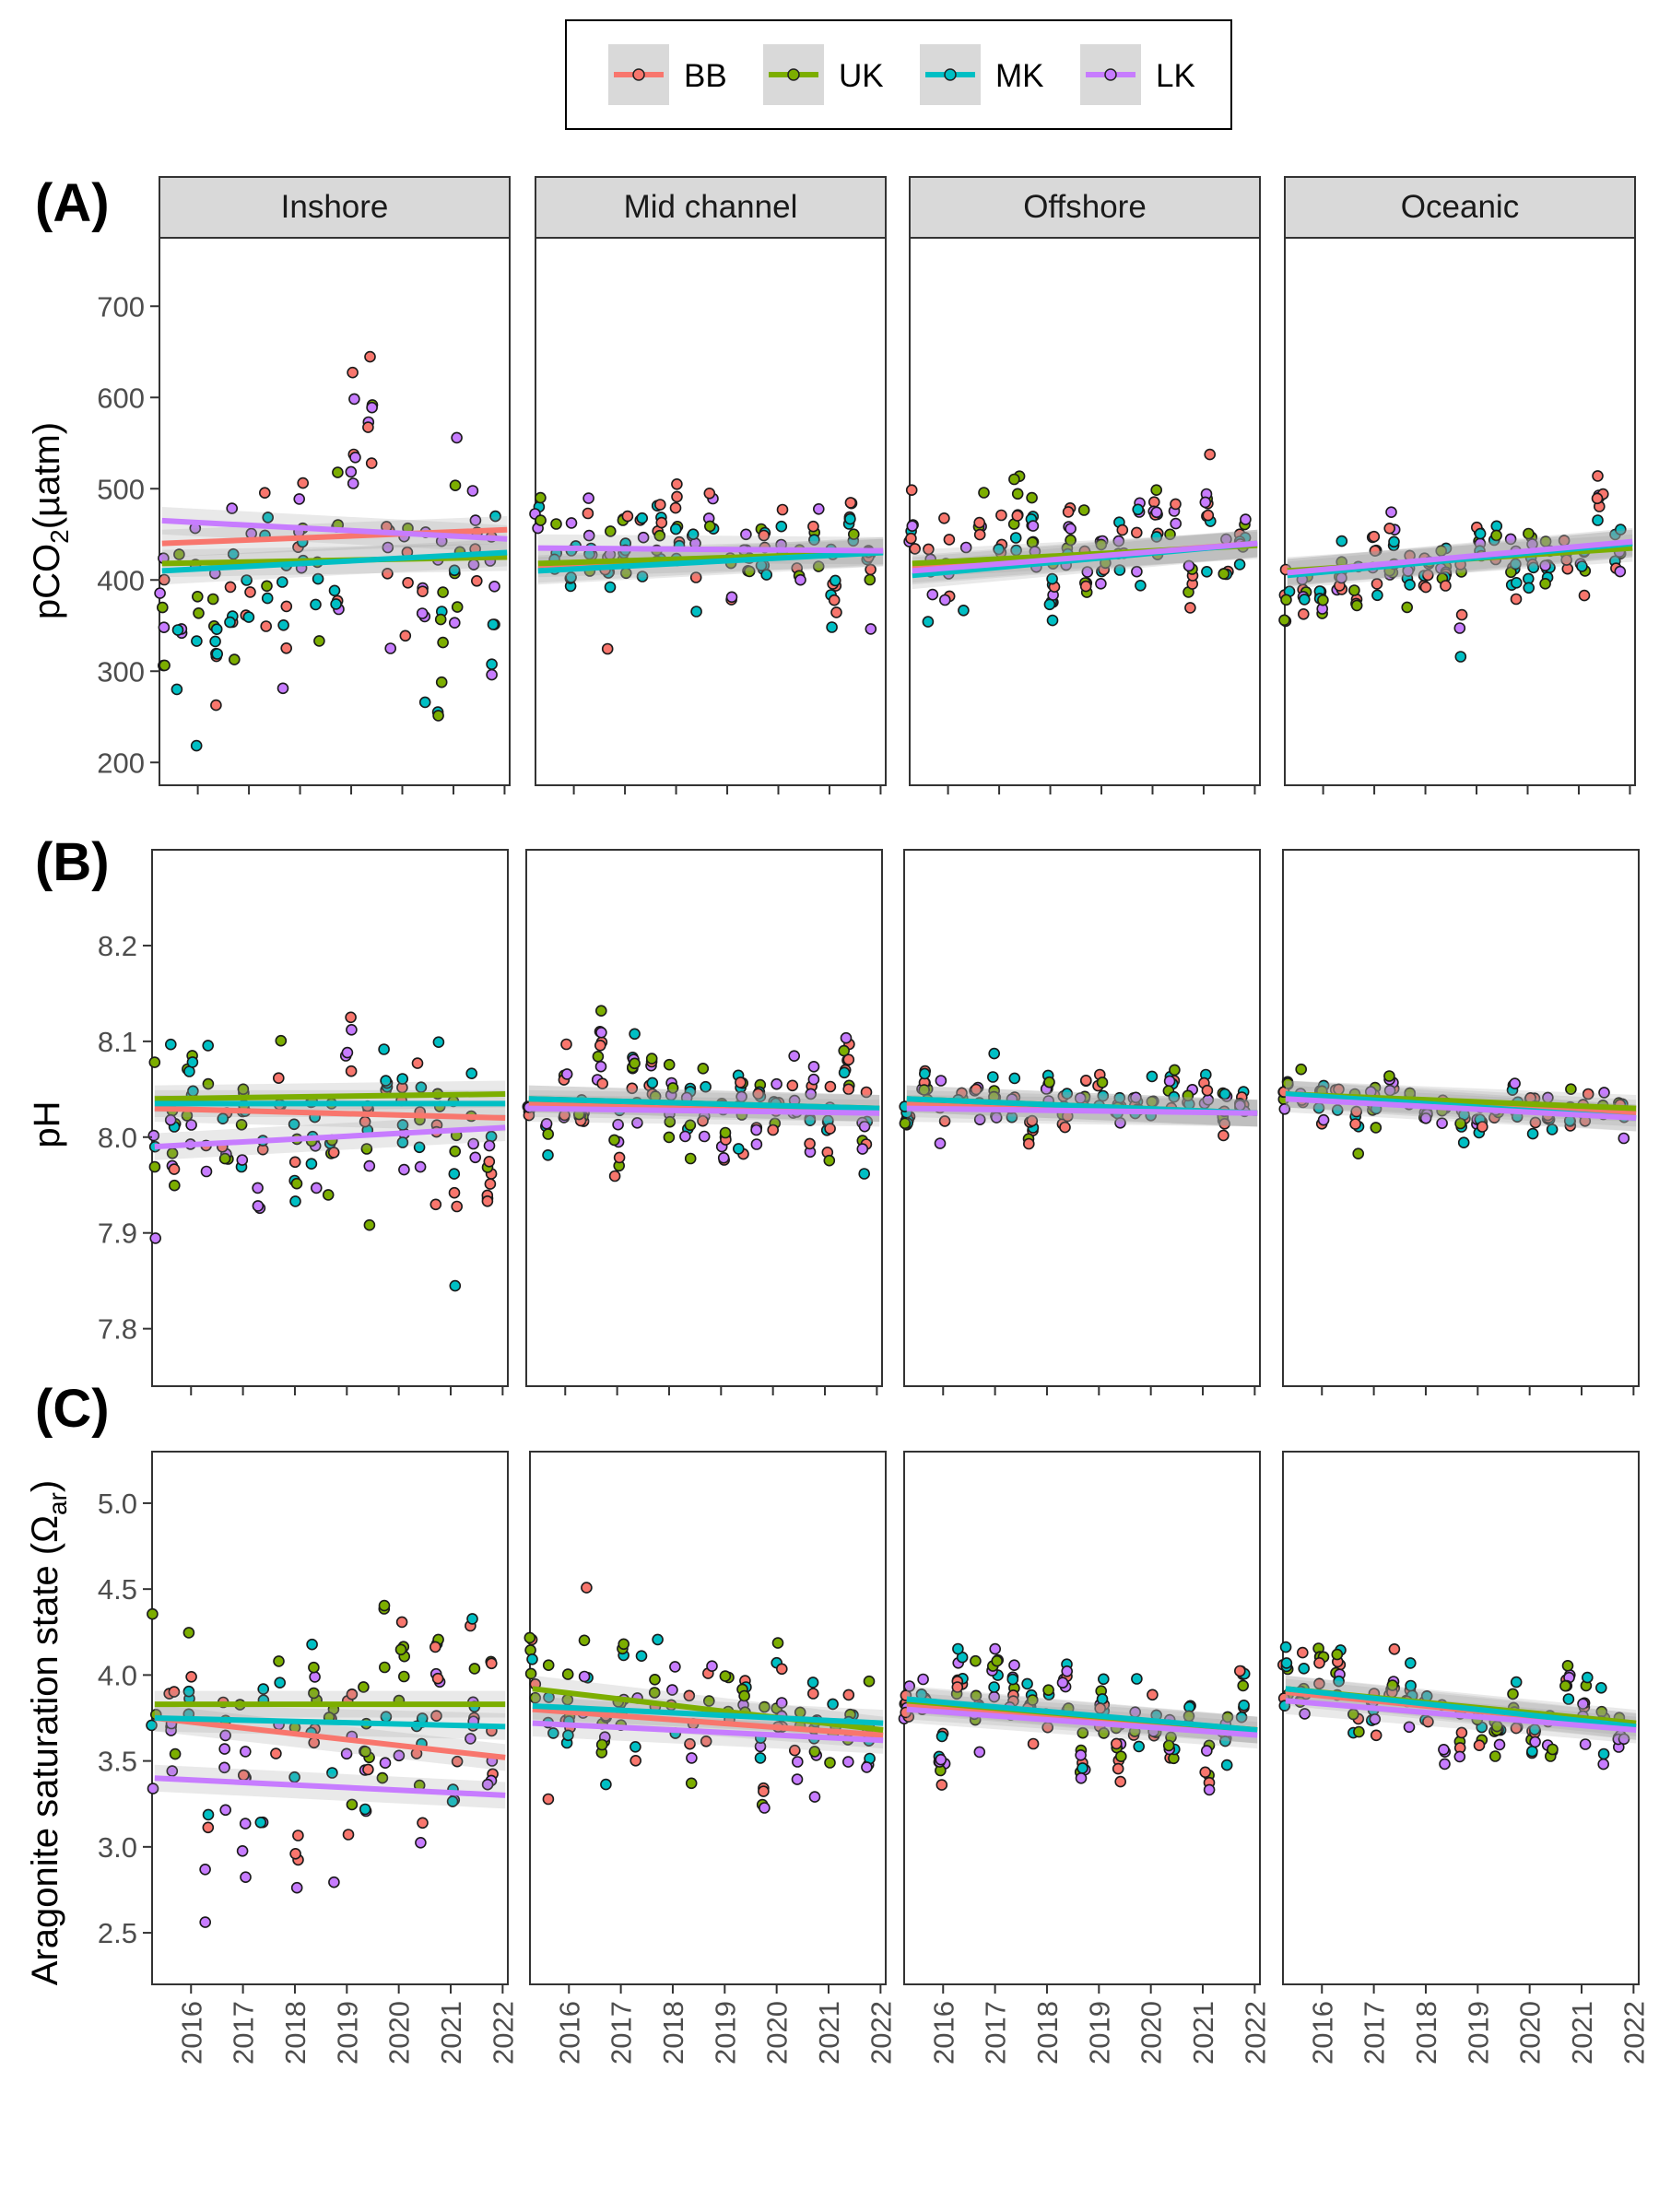 The image size is (1659, 2212). I want to click on y-tick-label: 200, so click(121, 763).